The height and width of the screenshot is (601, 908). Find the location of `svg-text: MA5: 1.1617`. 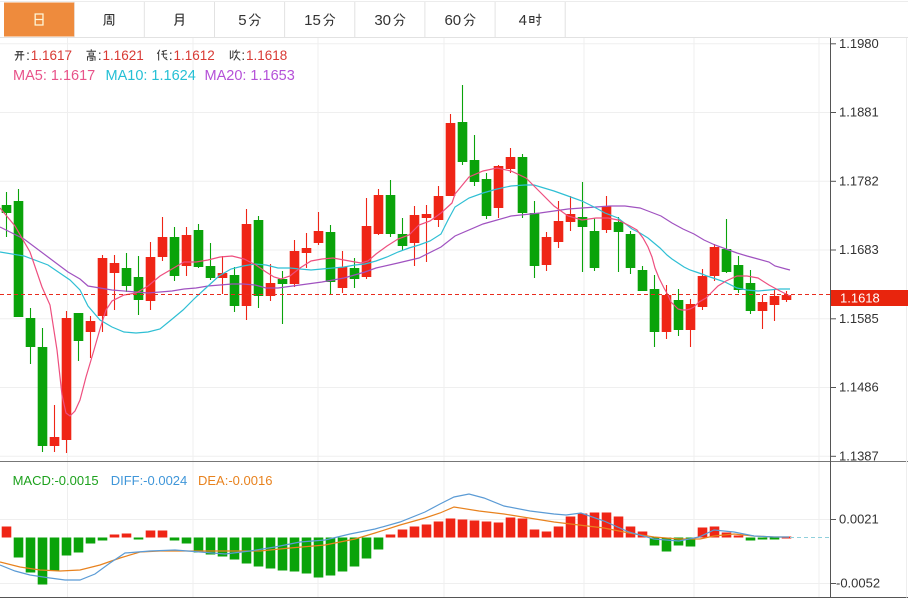

svg-text: MA5: 1.1617 is located at coordinates (54, 76).